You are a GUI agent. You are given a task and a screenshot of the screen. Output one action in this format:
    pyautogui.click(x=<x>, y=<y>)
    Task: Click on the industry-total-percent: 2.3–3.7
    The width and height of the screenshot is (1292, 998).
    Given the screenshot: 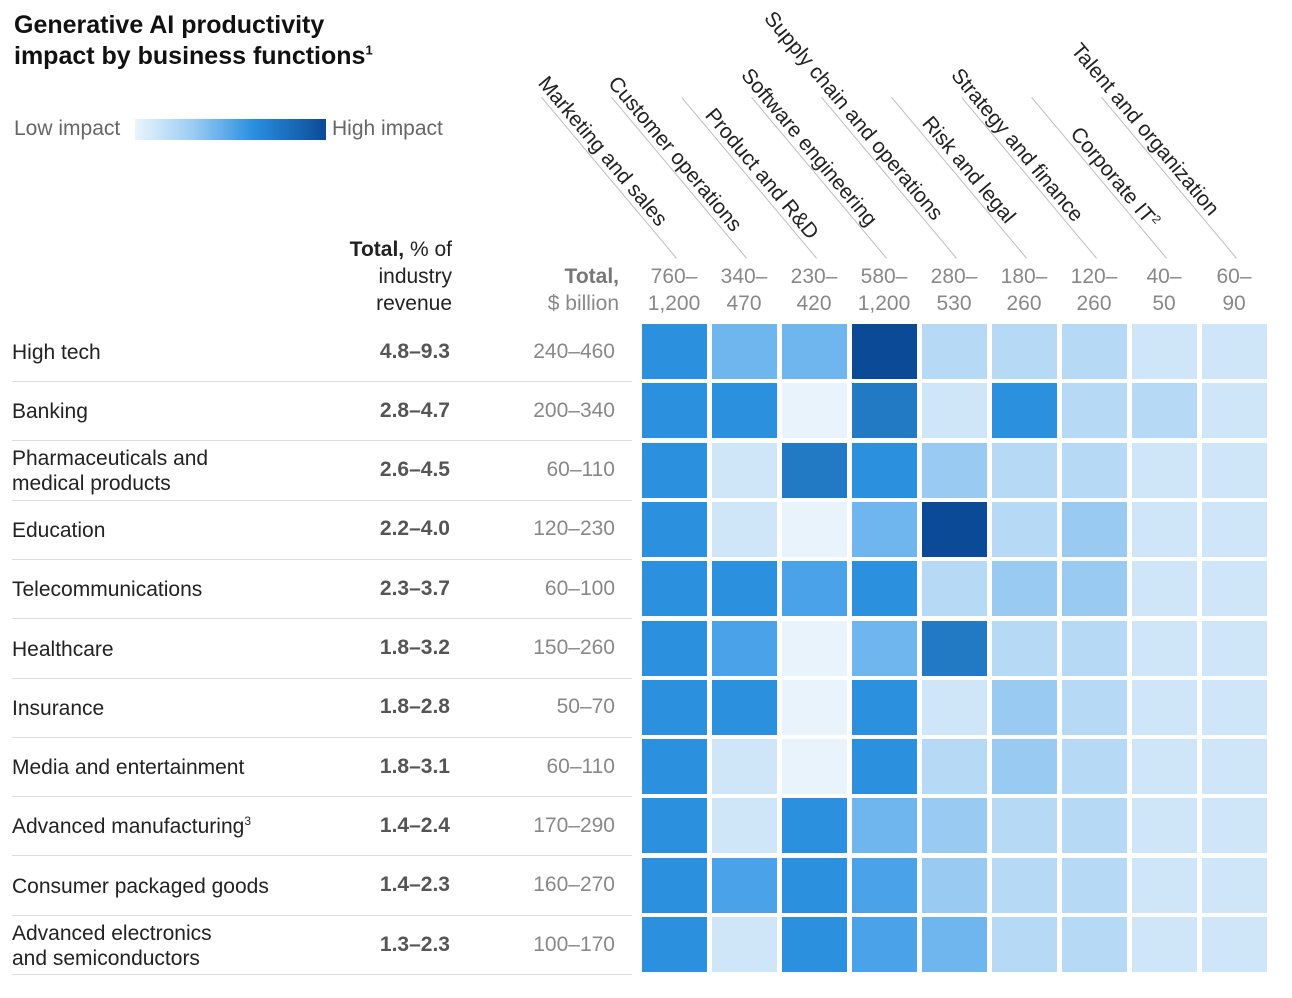 What is the action you would take?
    pyautogui.click(x=414, y=588)
    